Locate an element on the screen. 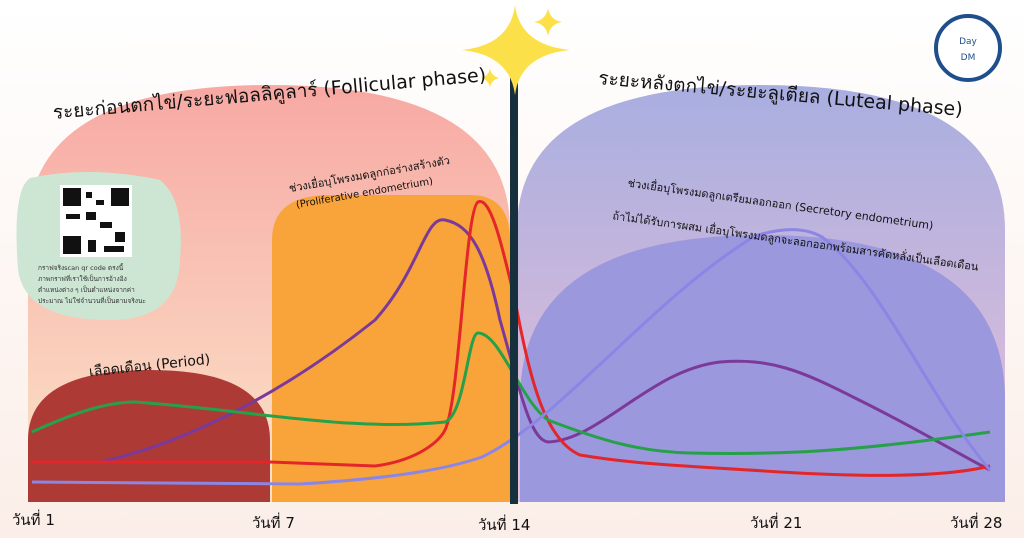 The width and height of the screenshot is (1024, 542). qr-pattern is located at coordinates (96, 221).